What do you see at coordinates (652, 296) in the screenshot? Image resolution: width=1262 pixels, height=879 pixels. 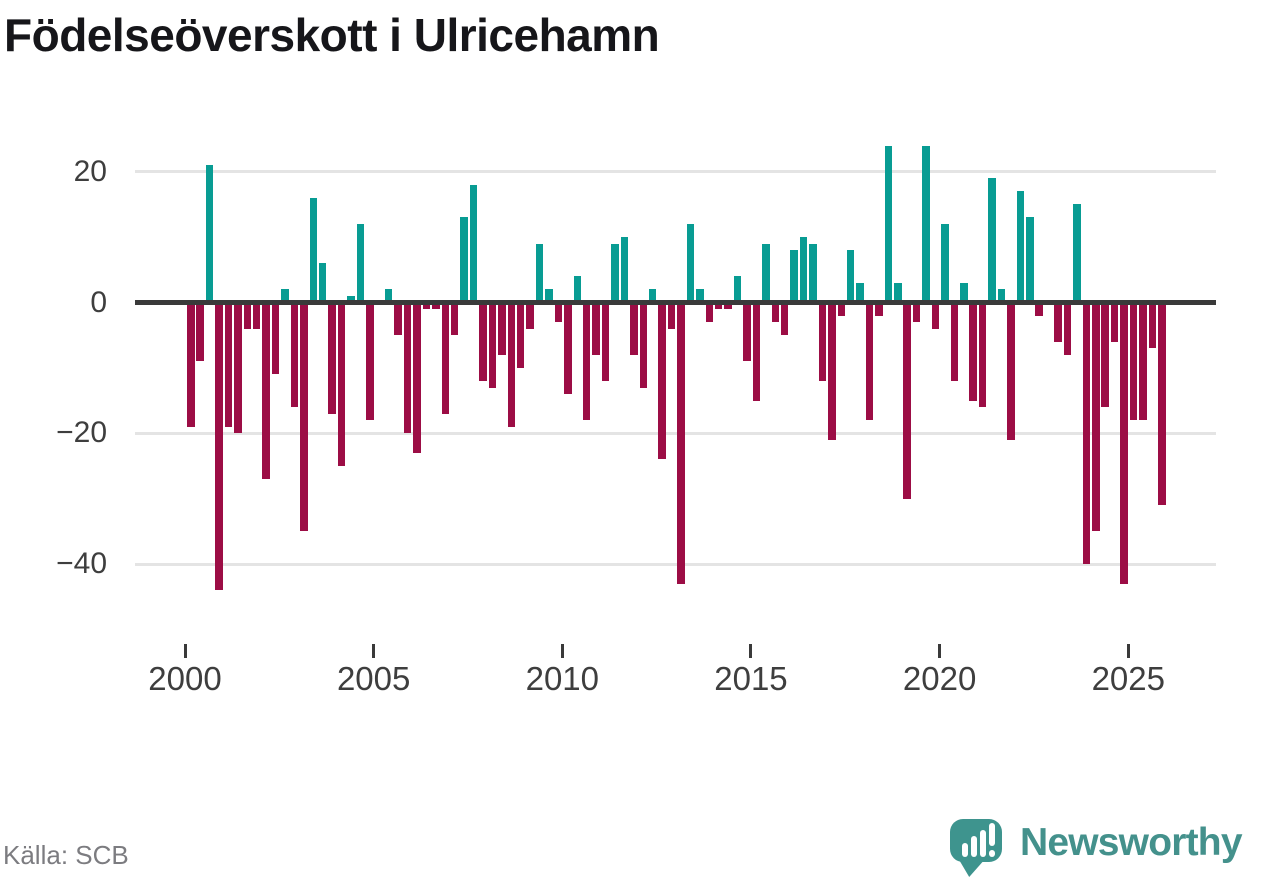 I see `bar-2012-q2` at bounding box center [652, 296].